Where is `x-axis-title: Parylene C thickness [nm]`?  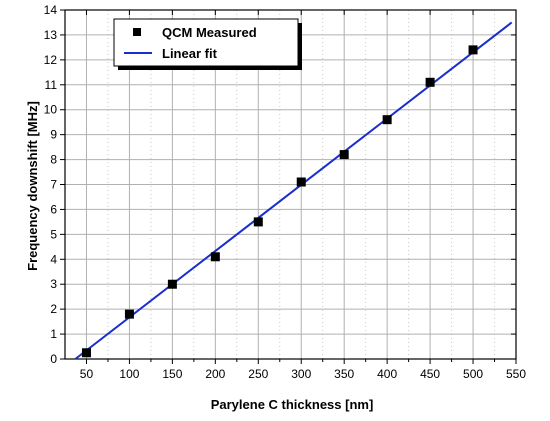 x-axis-title: Parylene C thickness [nm] is located at coordinates (292, 404).